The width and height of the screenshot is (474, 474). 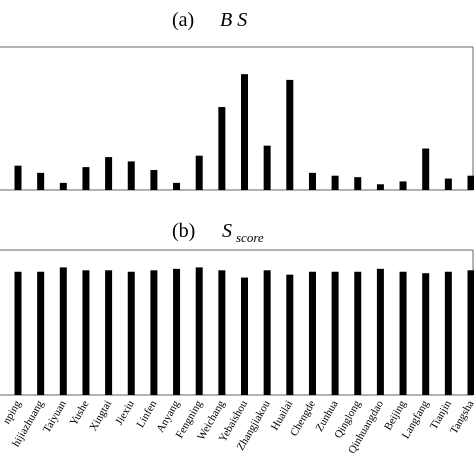 What do you see at coordinates (250, 237) in the screenshot?
I see `chart-title-subscript: score` at bounding box center [250, 237].